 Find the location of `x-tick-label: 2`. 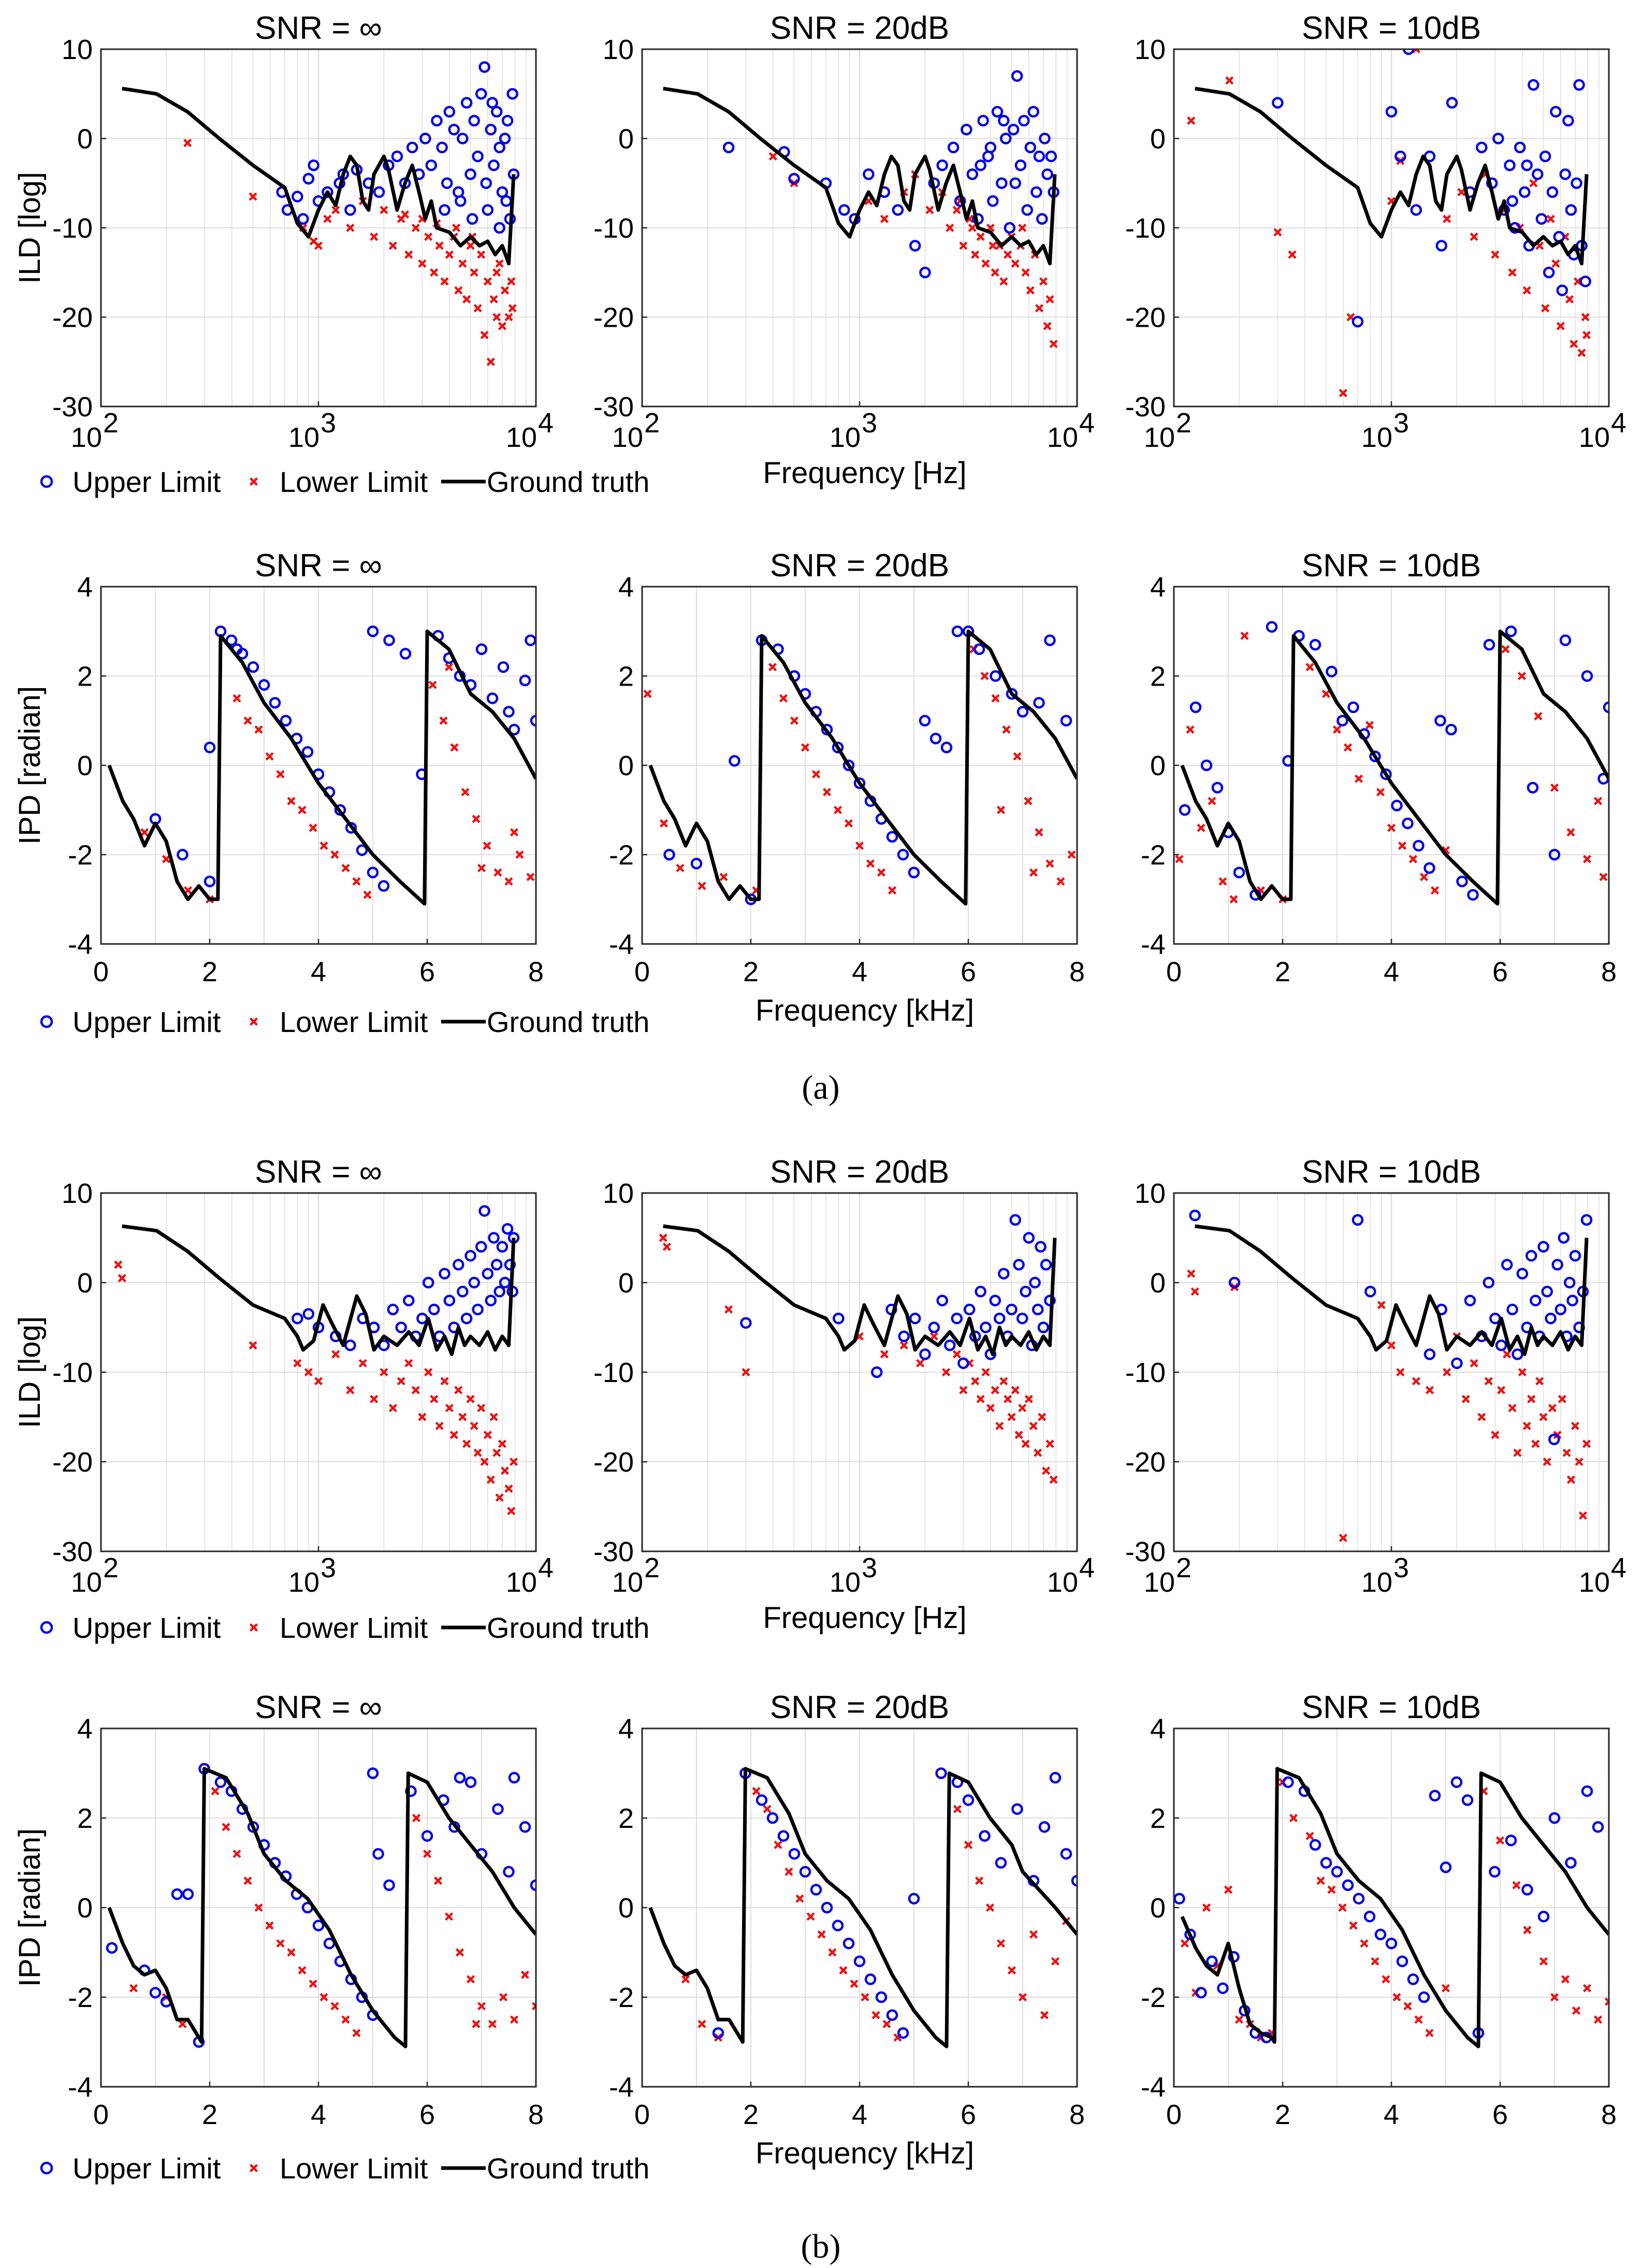

x-tick-label: 2 is located at coordinates (210, 2114).